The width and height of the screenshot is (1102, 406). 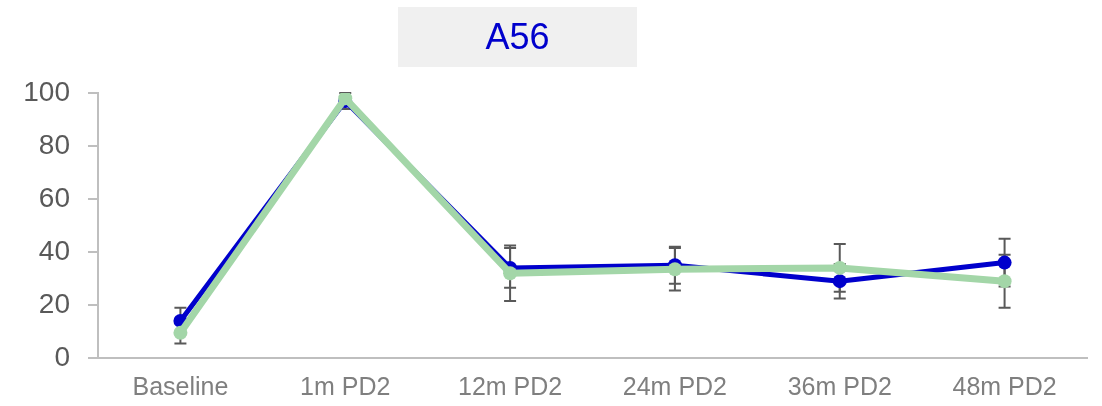 What do you see at coordinates (46, 91) in the screenshot?
I see `y-tick-label: 100` at bounding box center [46, 91].